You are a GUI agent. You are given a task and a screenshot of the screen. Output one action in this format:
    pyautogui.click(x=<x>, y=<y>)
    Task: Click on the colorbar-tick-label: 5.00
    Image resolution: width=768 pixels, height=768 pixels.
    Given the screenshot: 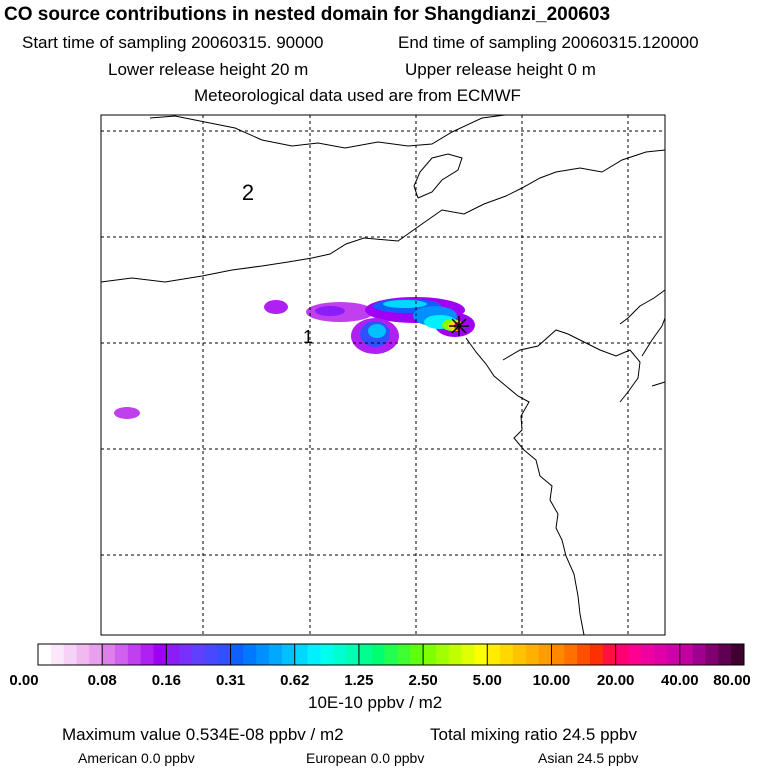 What is the action you would take?
    pyautogui.click(x=487, y=680)
    